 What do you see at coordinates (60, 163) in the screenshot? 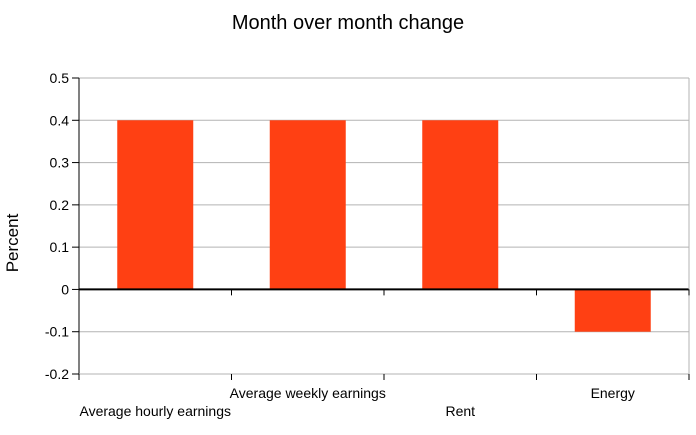
I see `y-tick-label: 0.3` at bounding box center [60, 163].